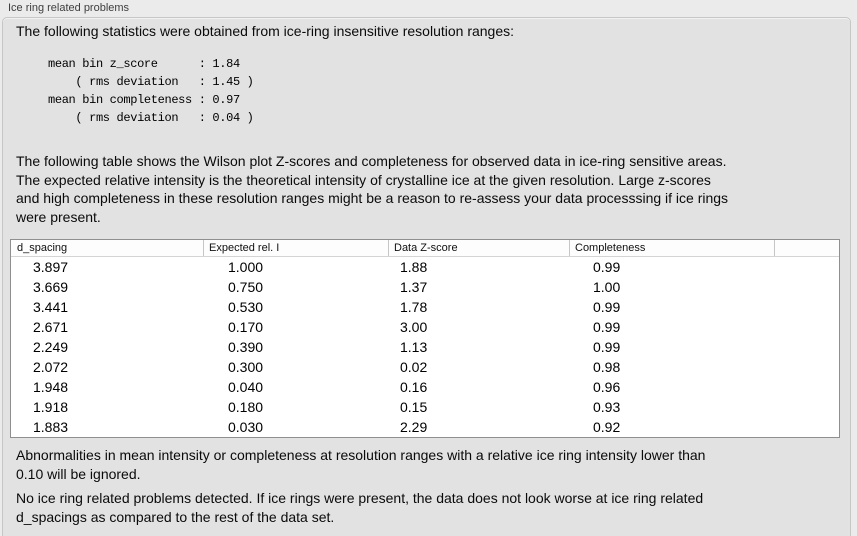 This screenshot has width=857, height=536. I want to click on table-cell: 0.93, so click(607, 407).